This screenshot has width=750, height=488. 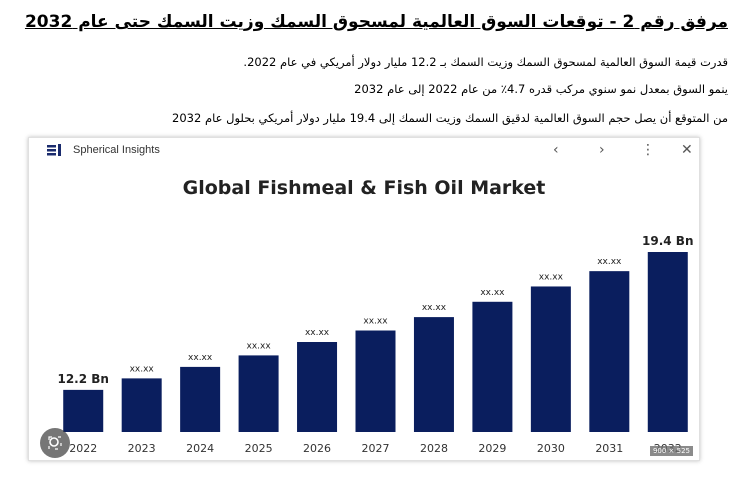 I want to click on data-label-2030: xx.xx, so click(x=551, y=277).